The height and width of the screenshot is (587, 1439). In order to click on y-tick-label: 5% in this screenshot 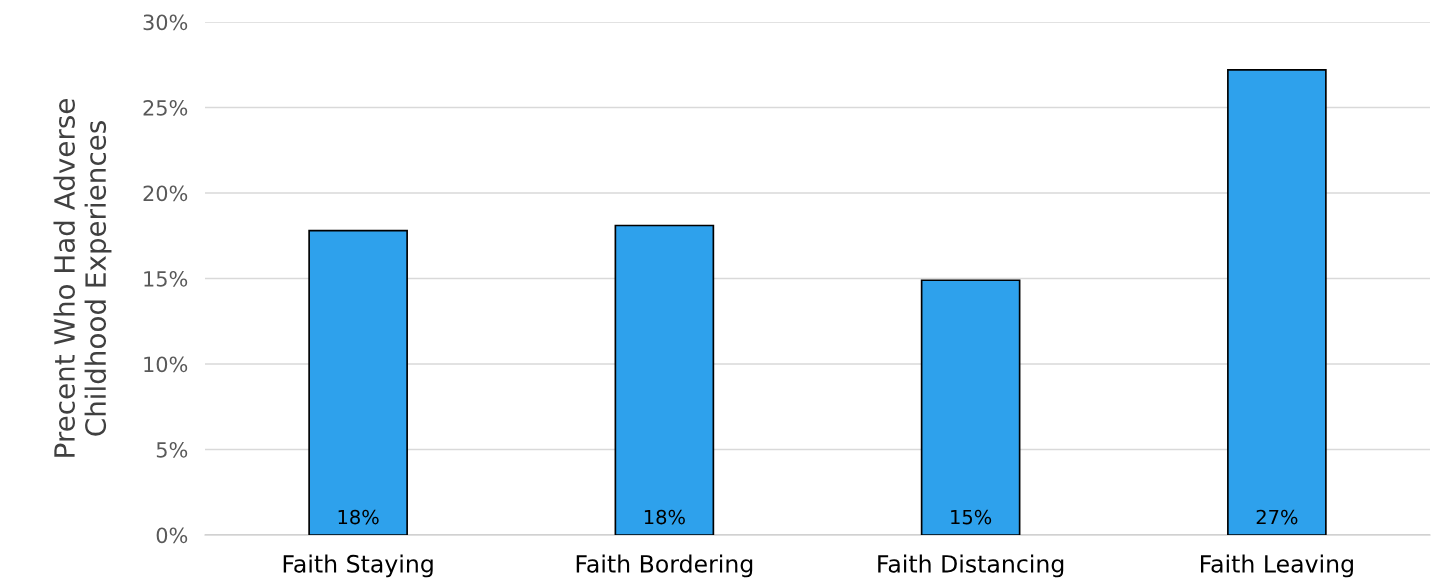, I will do `click(172, 449)`.